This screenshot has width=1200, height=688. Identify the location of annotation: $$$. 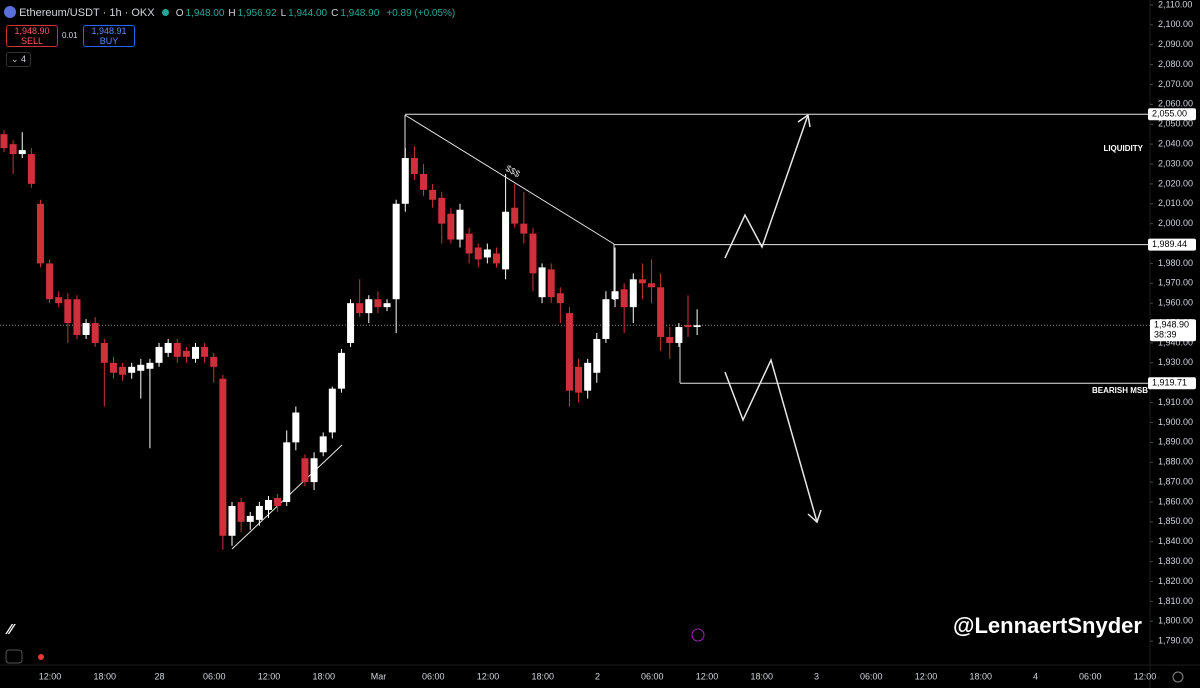
(513, 171).